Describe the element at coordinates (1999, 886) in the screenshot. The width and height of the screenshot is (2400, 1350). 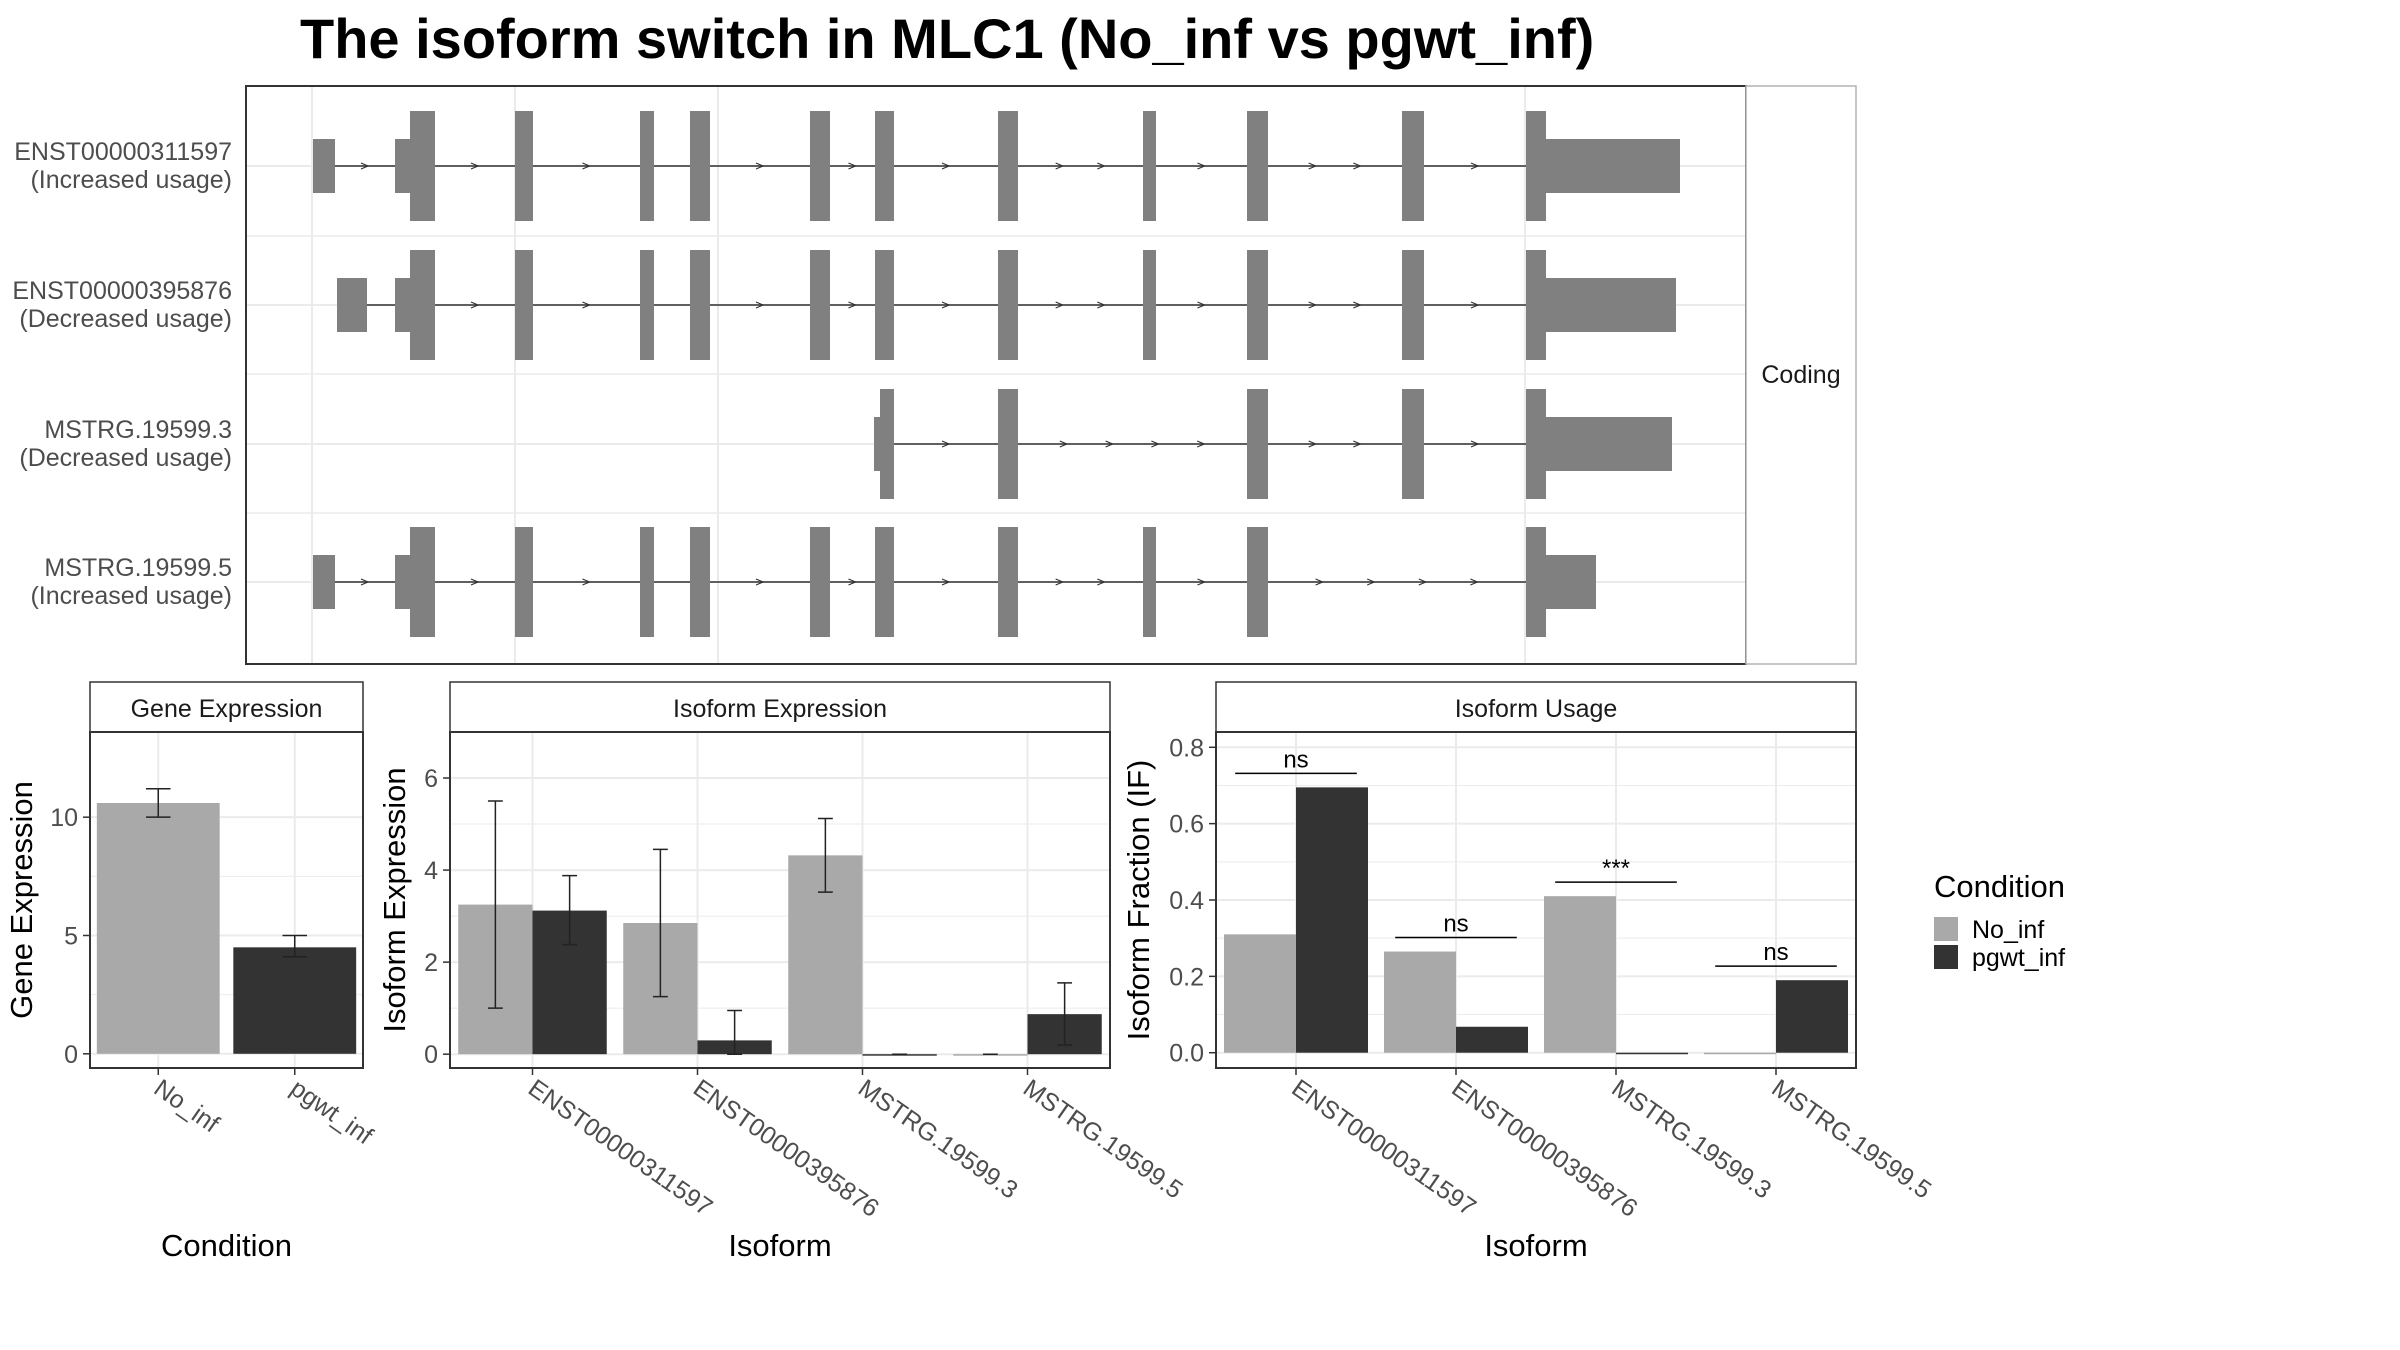
I see `legend-title: Condition` at that location.